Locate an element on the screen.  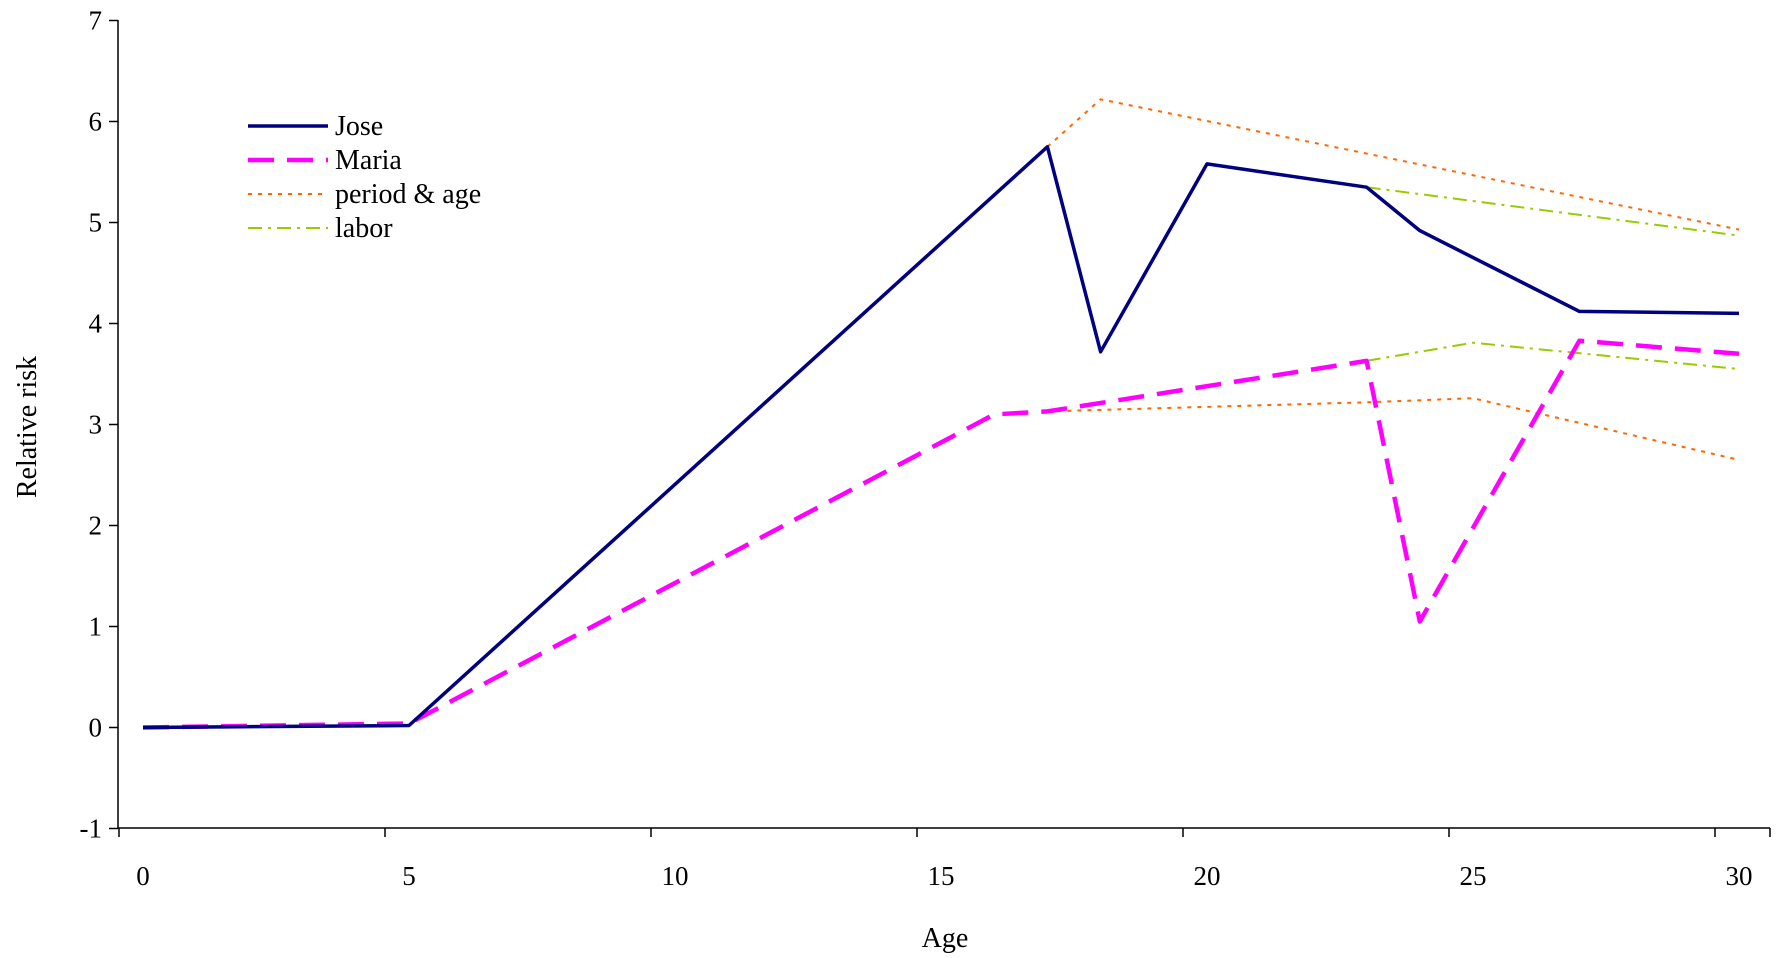
y-tick-label: 2 is located at coordinates (96, 526).